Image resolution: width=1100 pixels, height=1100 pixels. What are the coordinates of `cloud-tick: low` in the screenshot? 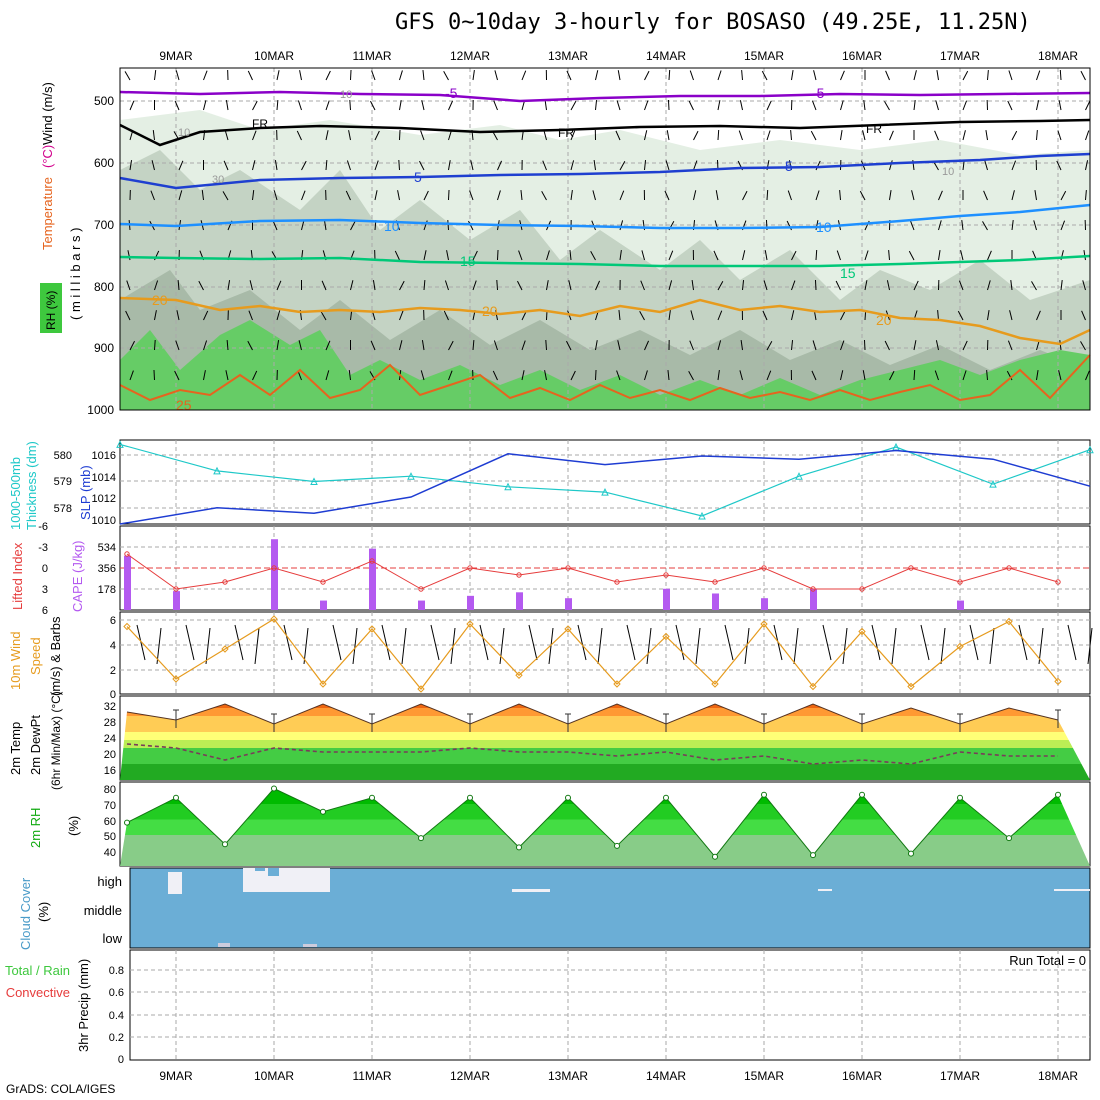 It's located at (112, 938).